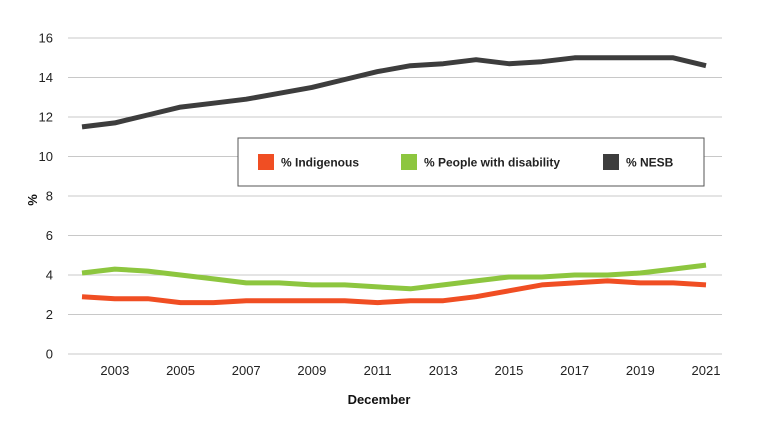  What do you see at coordinates (49, 196) in the screenshot?
I see `y-tick-label: 8` at bounding box center [49, 196].